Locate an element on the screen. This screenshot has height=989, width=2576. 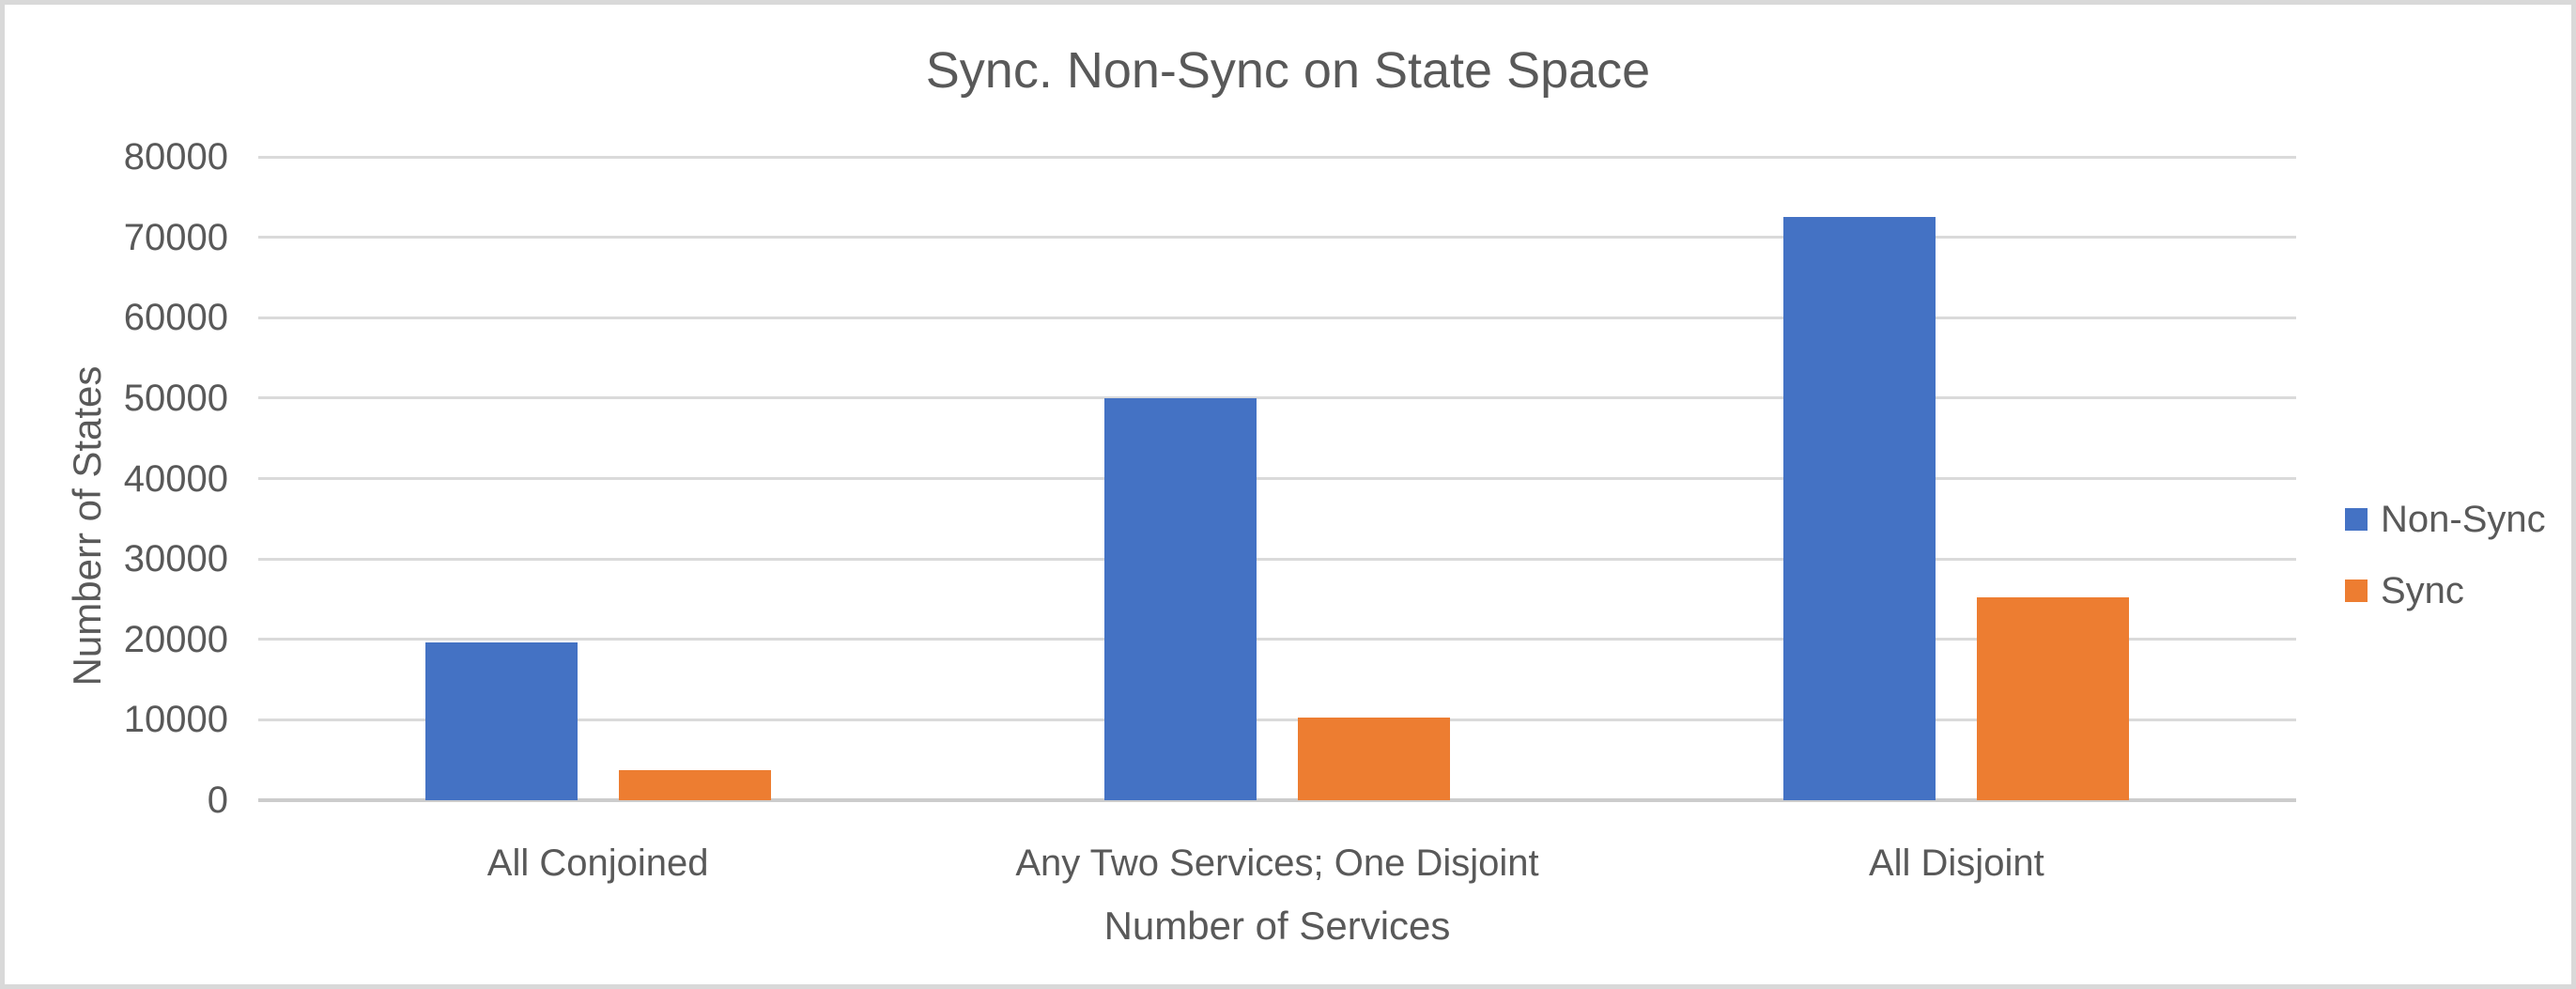
chart-title: Sync. Non-Sync on State Space is located at coordinates (1288, 70).